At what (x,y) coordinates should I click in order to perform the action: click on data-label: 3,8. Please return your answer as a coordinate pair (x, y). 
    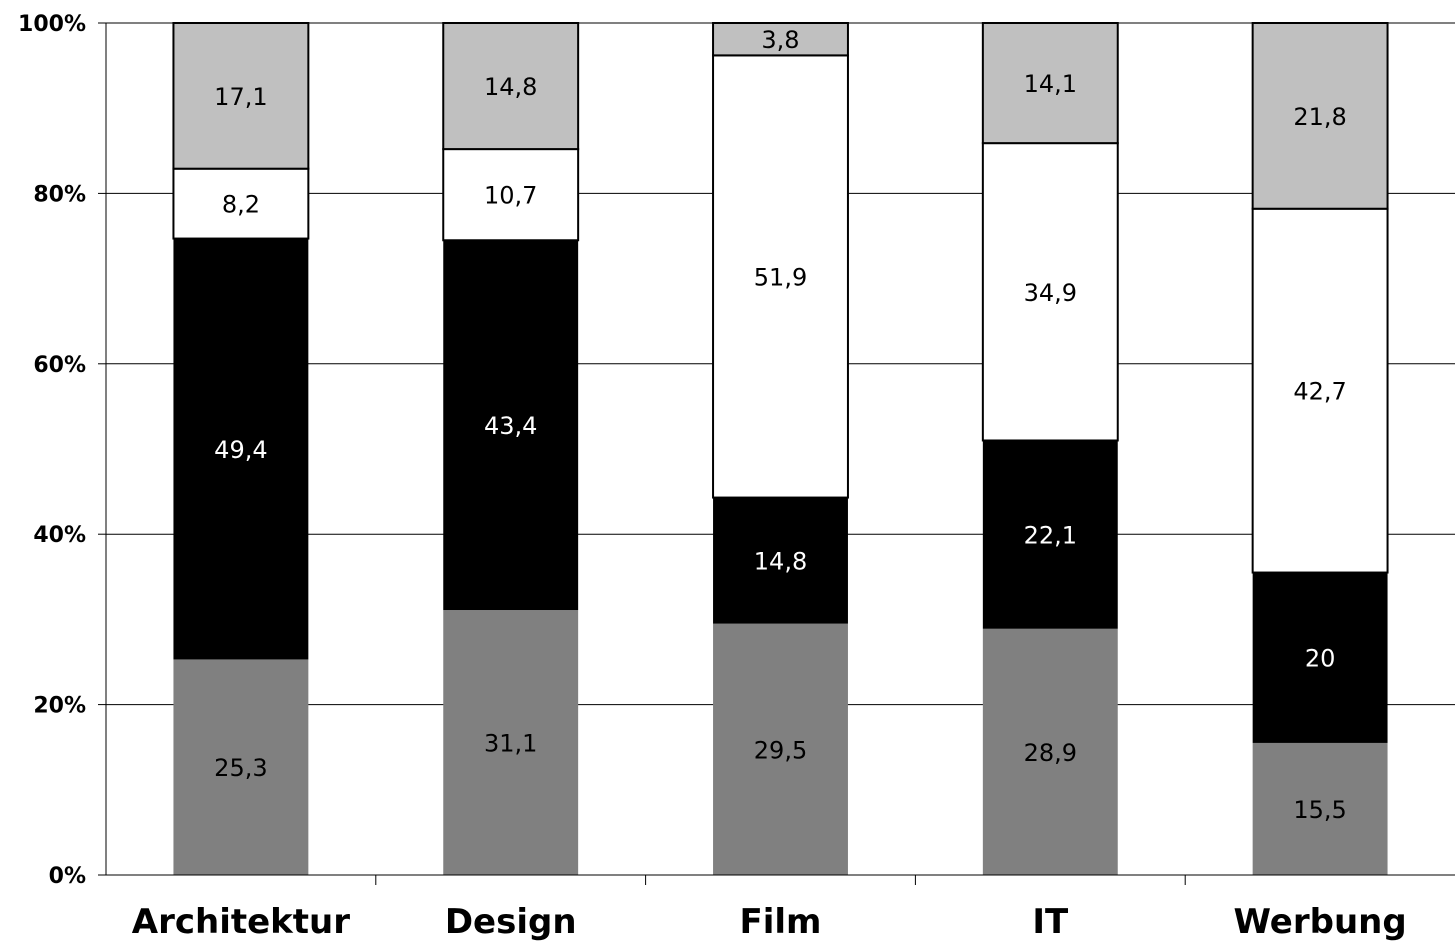
    Looking at the image, I should click on (780, 40).